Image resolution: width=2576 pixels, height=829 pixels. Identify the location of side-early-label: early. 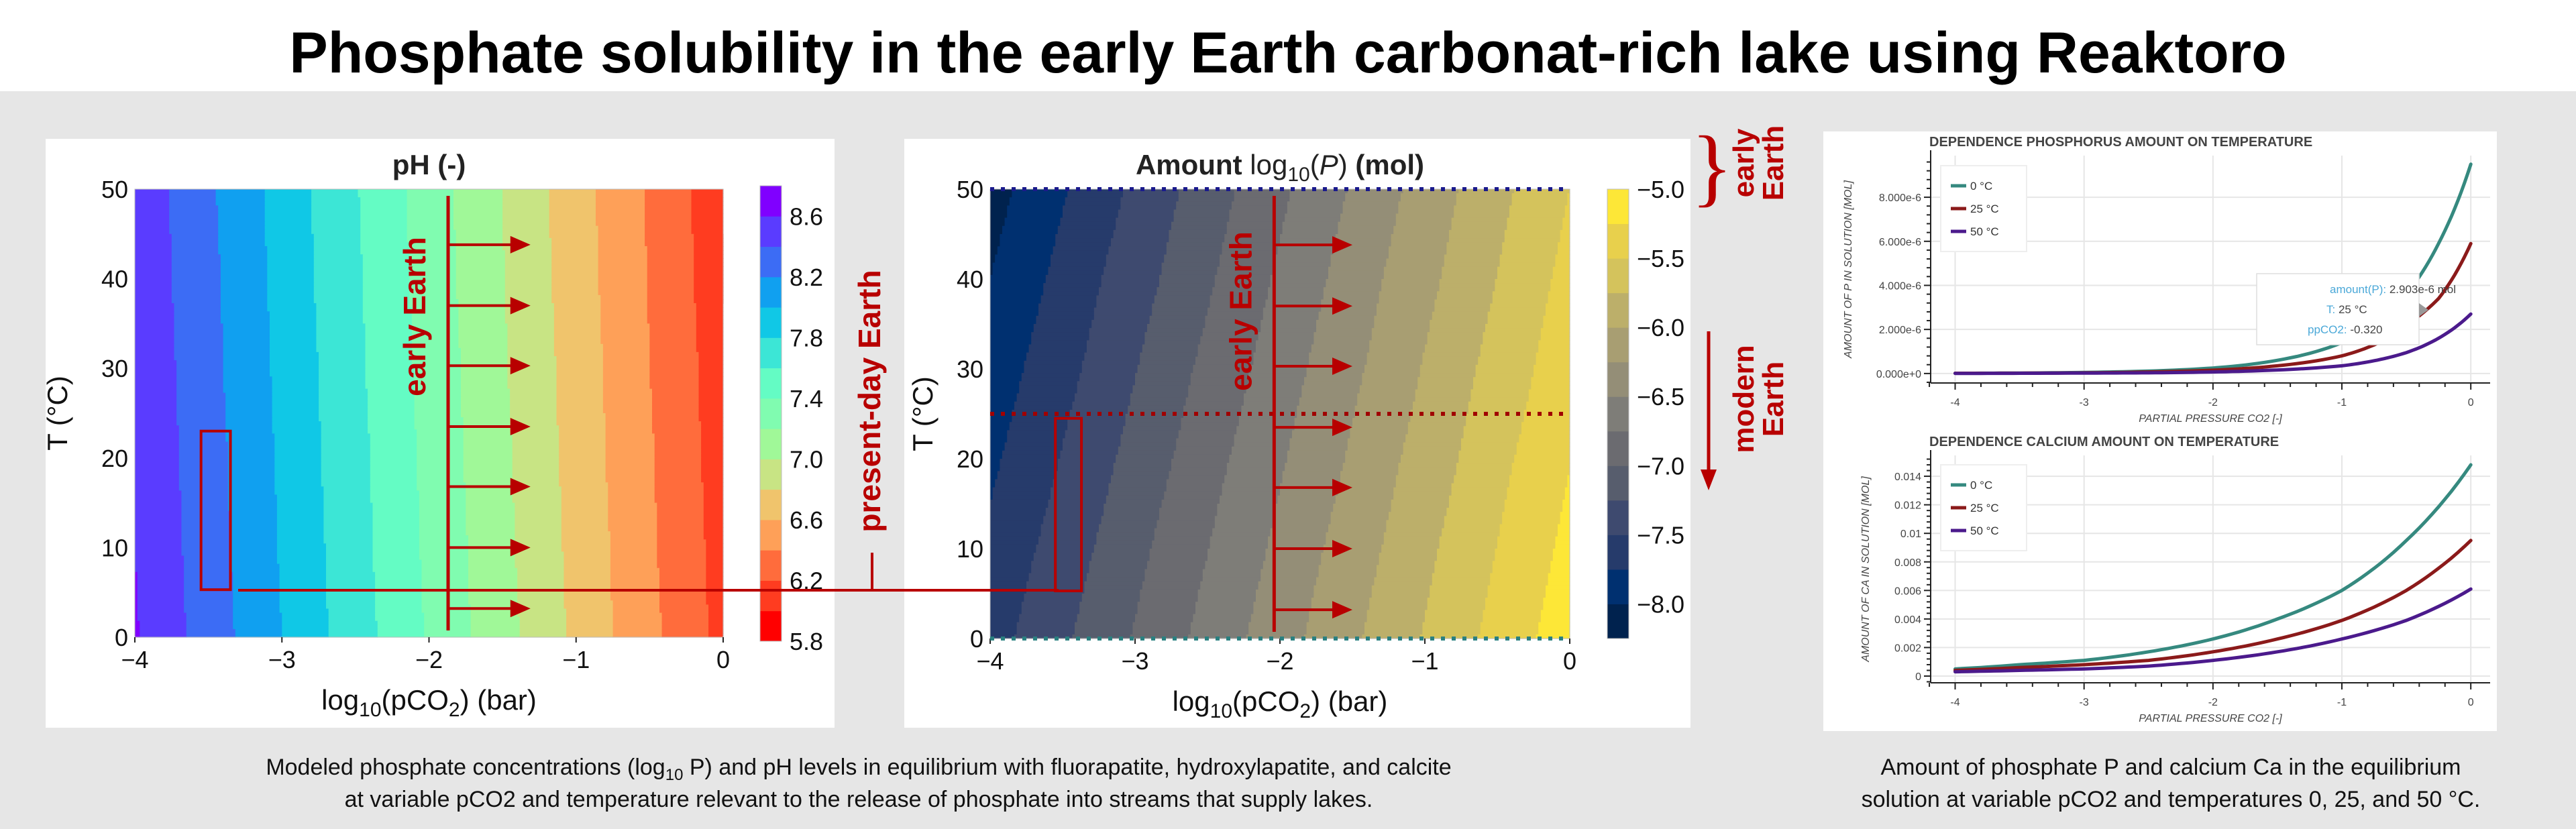
(1743, 162).